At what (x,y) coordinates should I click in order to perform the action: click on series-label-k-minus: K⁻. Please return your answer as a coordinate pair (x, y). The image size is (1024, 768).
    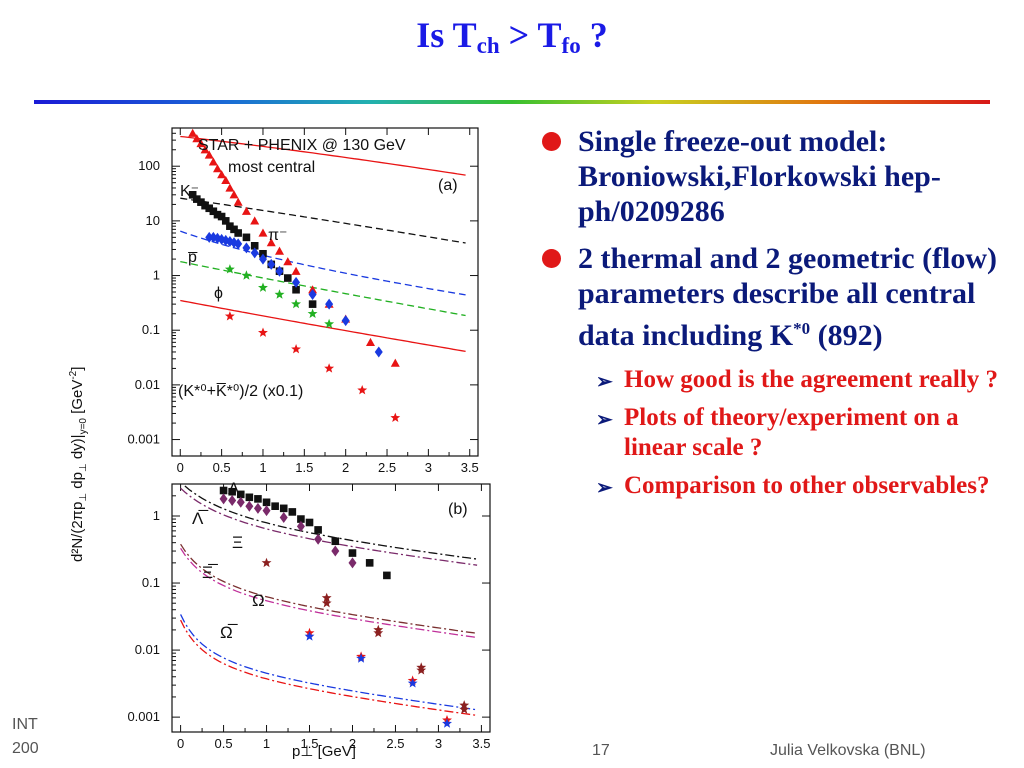
    Looking at the image, I should click on (189, 191).